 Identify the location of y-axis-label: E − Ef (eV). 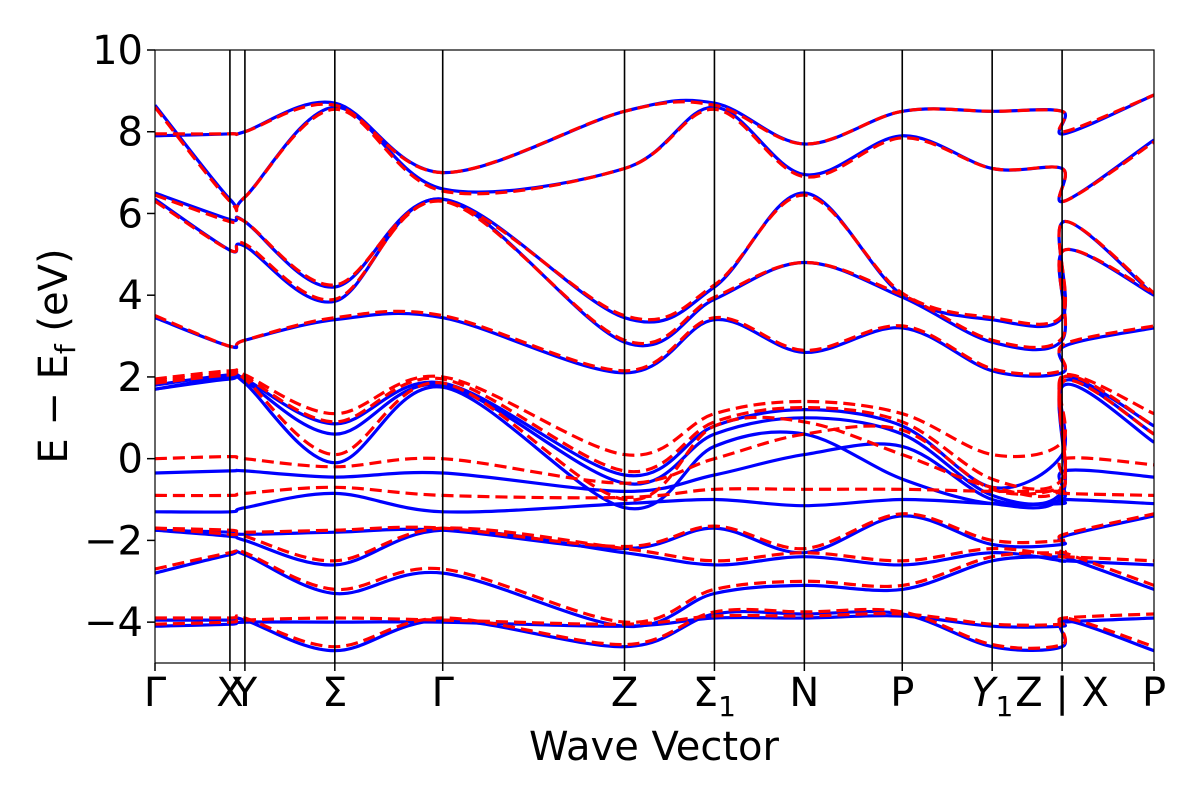
(56, 355).